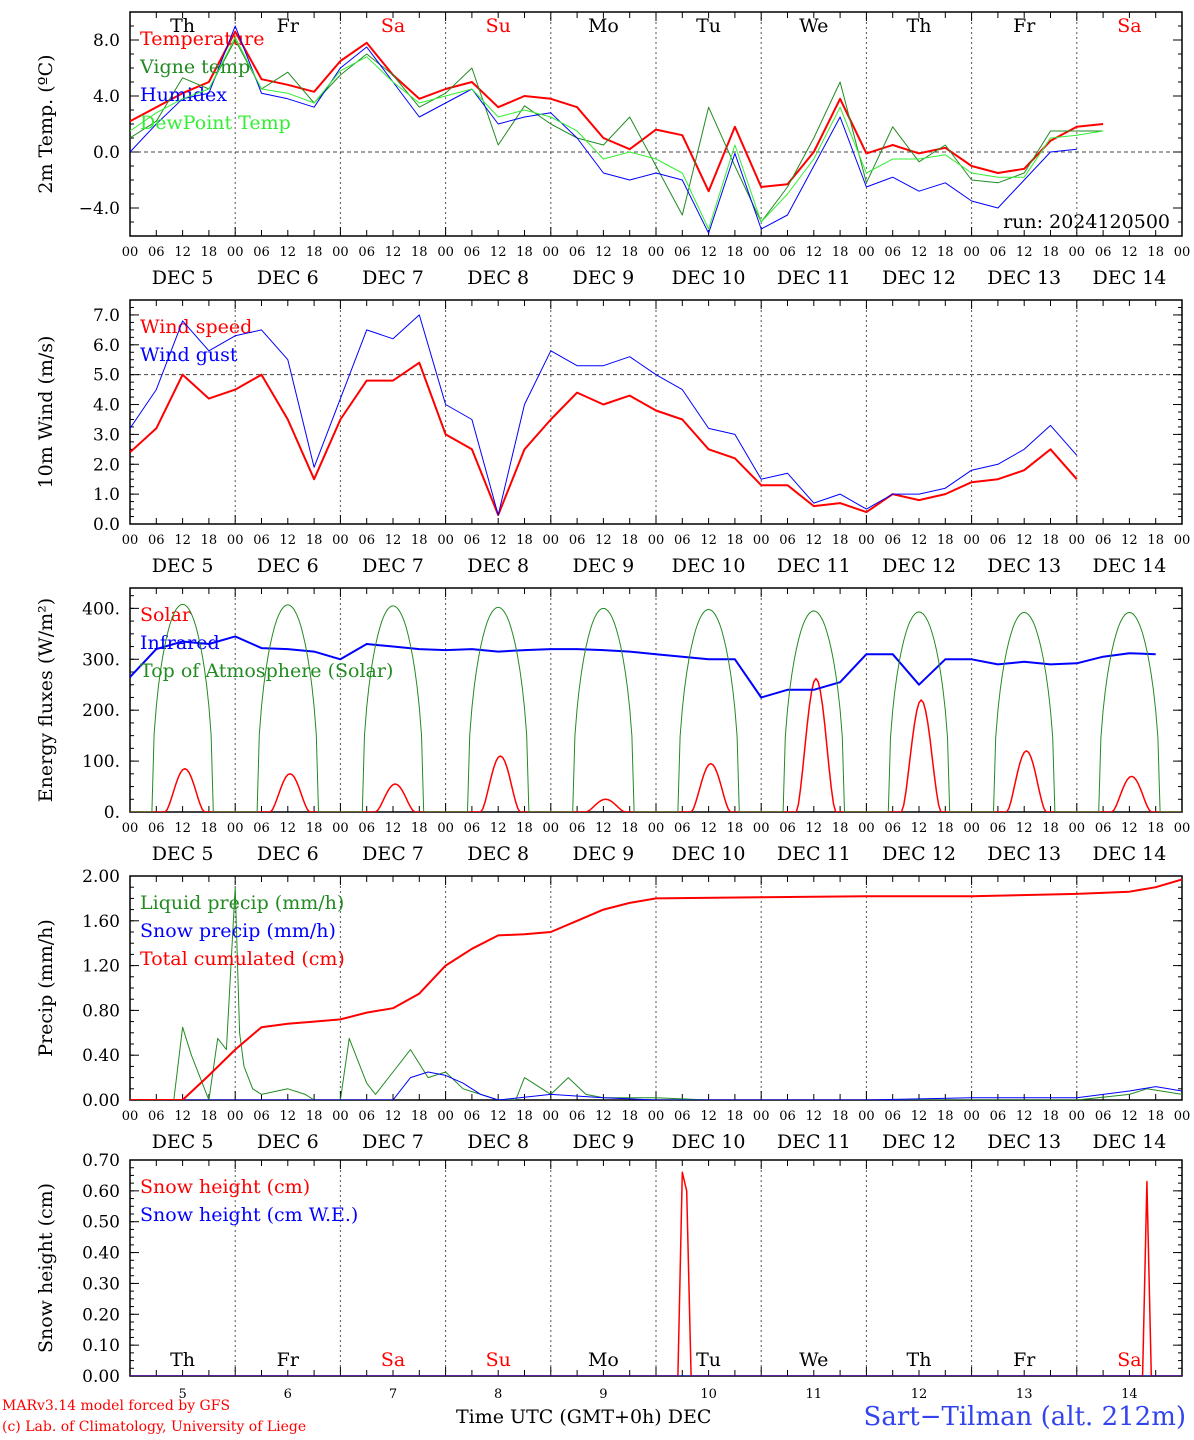 The width and height of the screenshot is (1194, 1440). Describe the element at coordinates (101, 1161) in the screenshot. I see `y-tick-label: 0.70` at that location.